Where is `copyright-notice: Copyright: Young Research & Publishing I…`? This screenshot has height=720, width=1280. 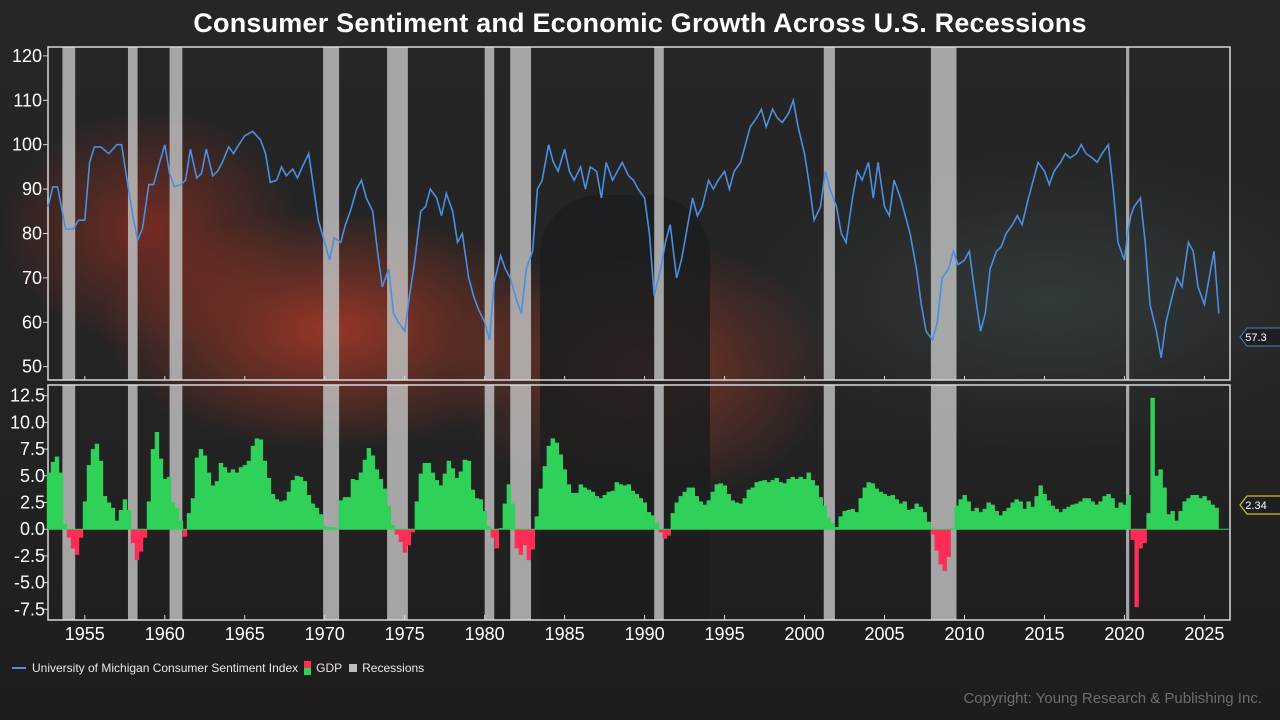
copyright-notice: Copyright: Young Research & Publishing I… is located at coordinates (1112, 698).